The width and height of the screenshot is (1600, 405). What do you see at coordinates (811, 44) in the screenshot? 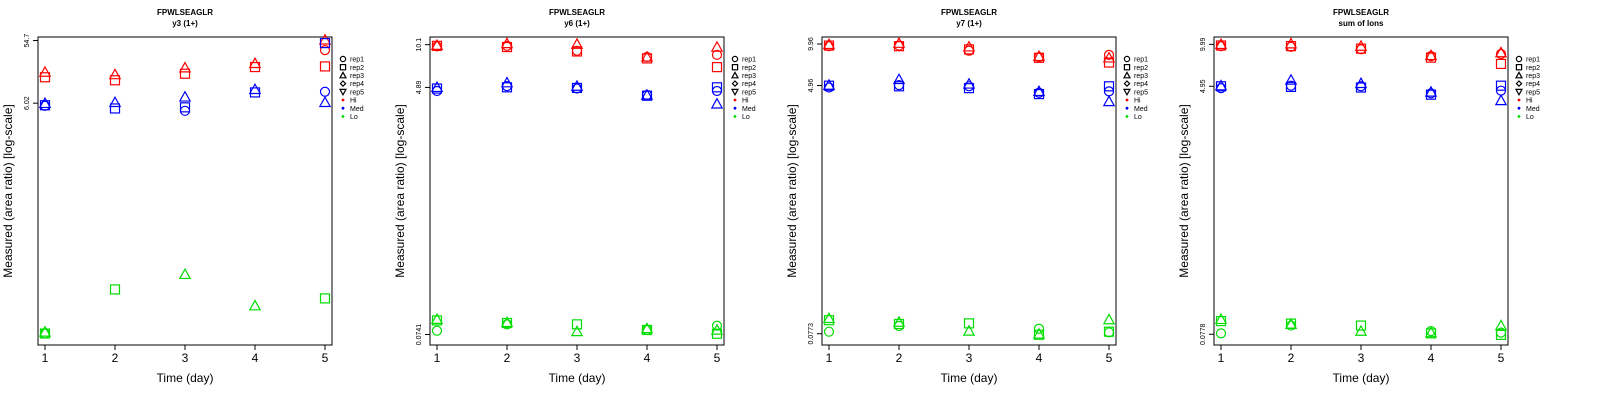
I see `y-tick-label: 9.96` at bounding box center [811, 44].